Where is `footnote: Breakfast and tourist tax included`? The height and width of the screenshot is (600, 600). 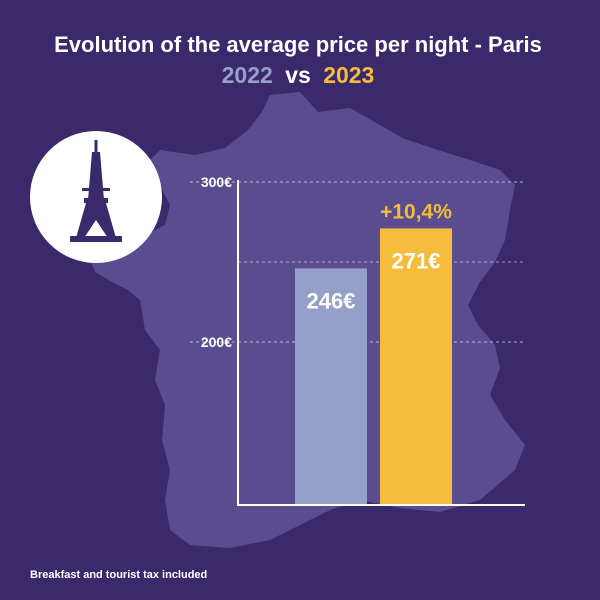
footnote: Breakfast and tourist tax included is located at coordinates (118, 575).